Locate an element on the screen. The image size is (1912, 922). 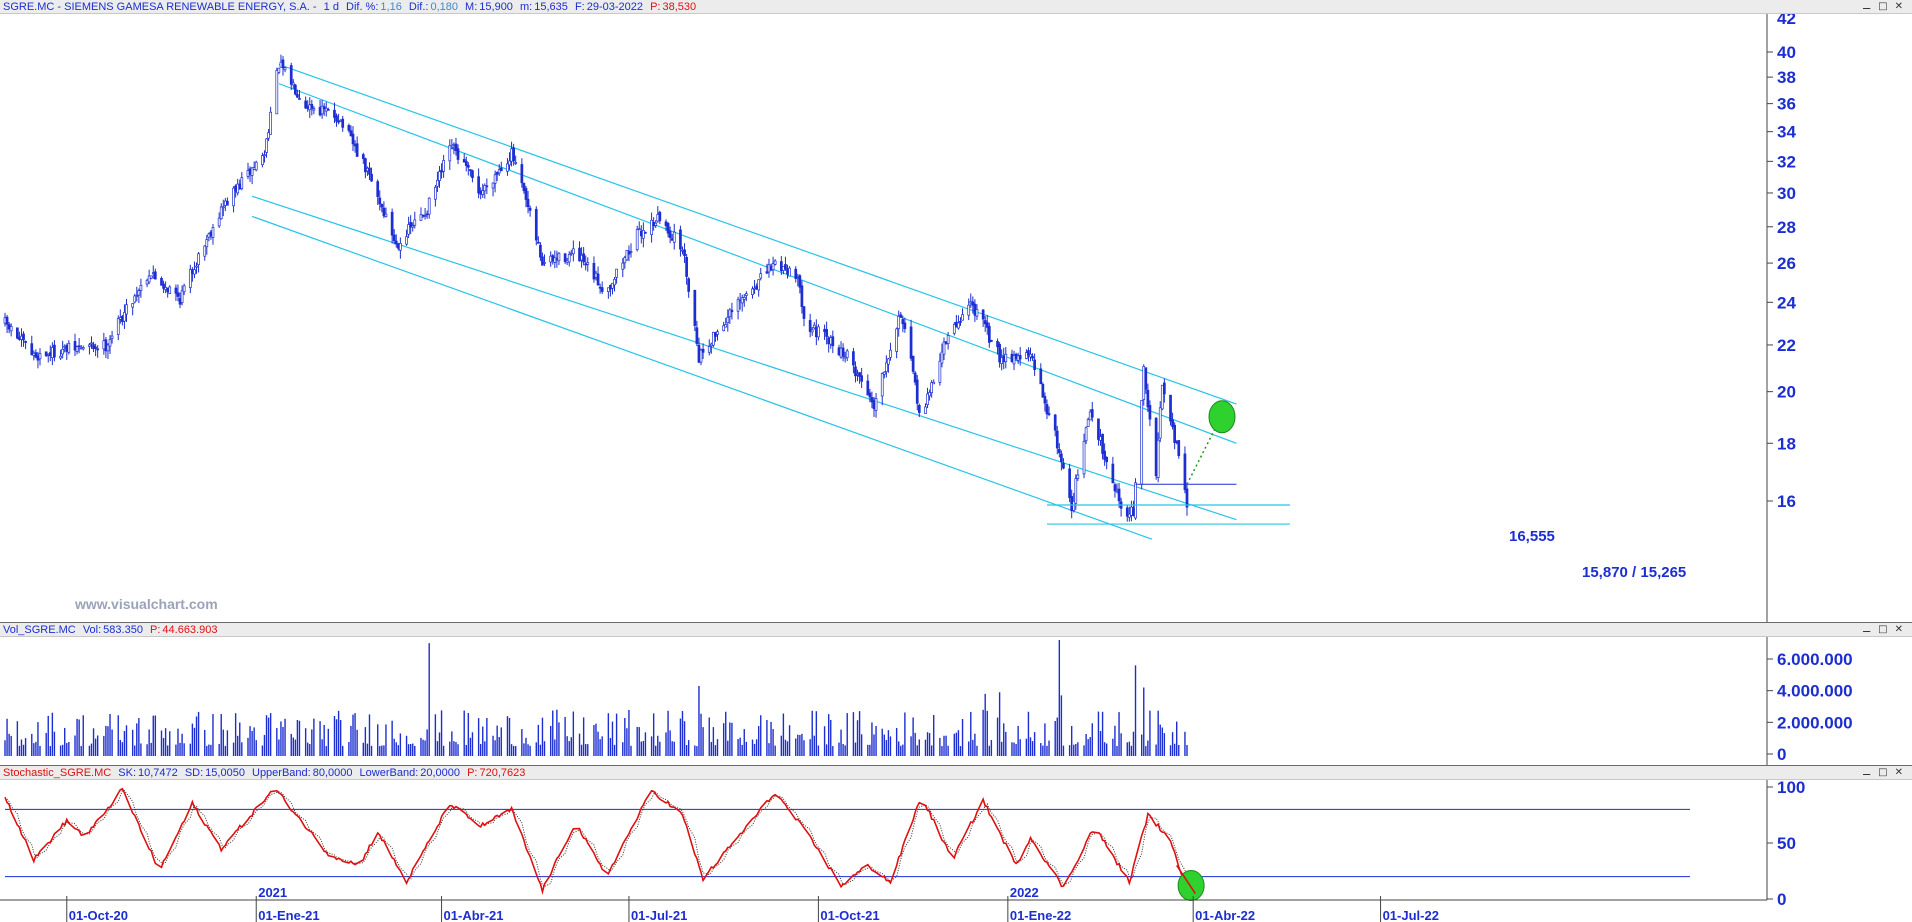
volume-chart: 0 2.000.000 4.000.000 6.000.000 is located at coordinates (956, 701).